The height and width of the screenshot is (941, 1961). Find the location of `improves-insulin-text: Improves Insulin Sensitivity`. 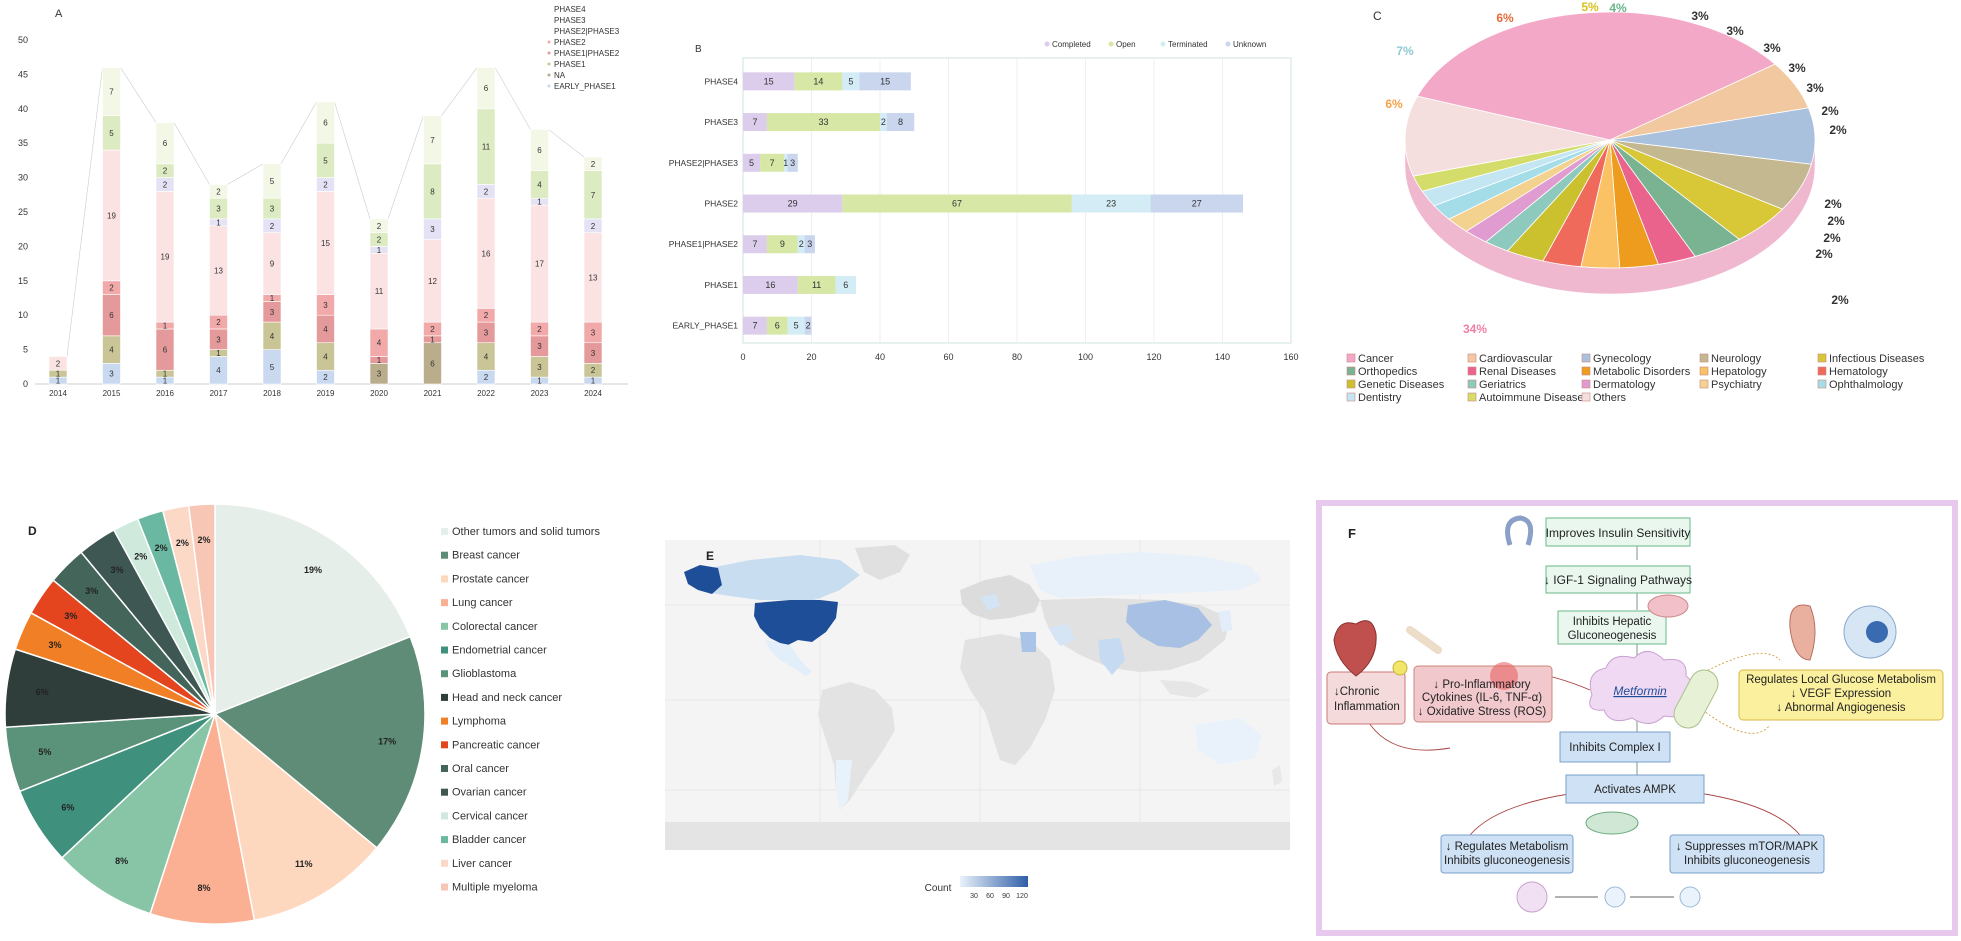

improves-insulin-text: Improves Insulin Sensitivity is located at coordinates (1618, 533).